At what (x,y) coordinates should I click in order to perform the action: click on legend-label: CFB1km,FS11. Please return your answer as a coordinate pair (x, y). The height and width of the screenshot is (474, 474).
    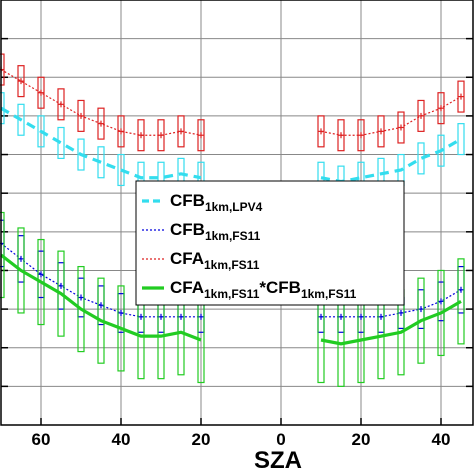
    Looking at the image, I should click on (215, 231).